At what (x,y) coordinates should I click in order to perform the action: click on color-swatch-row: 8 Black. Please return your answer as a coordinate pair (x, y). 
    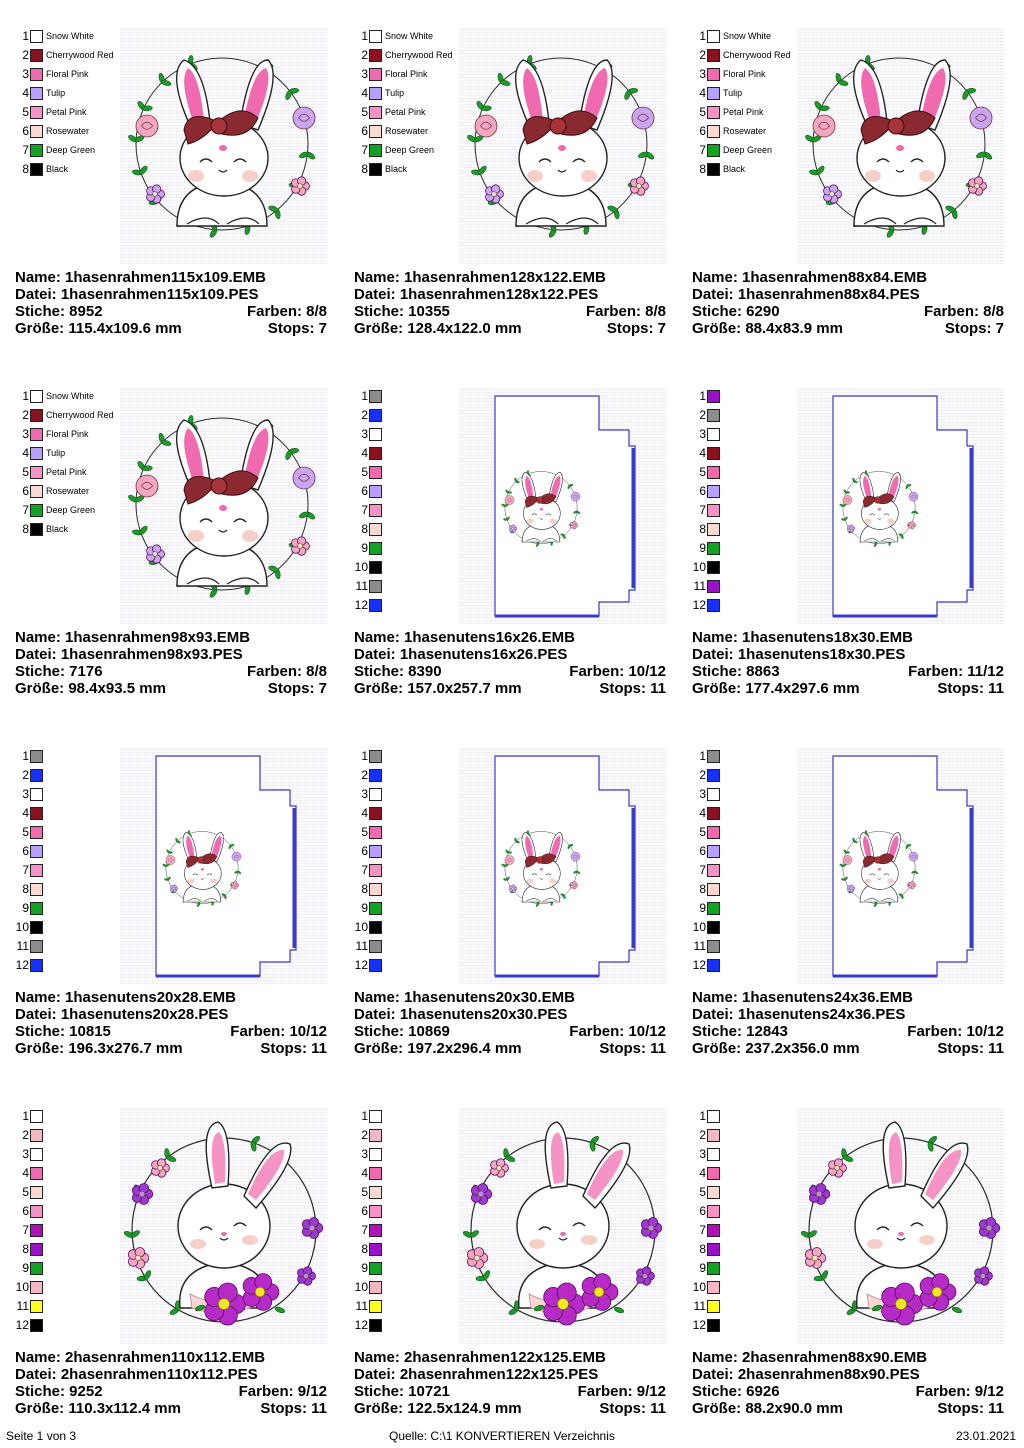
    Looking at the image, I should click on (718, 169).